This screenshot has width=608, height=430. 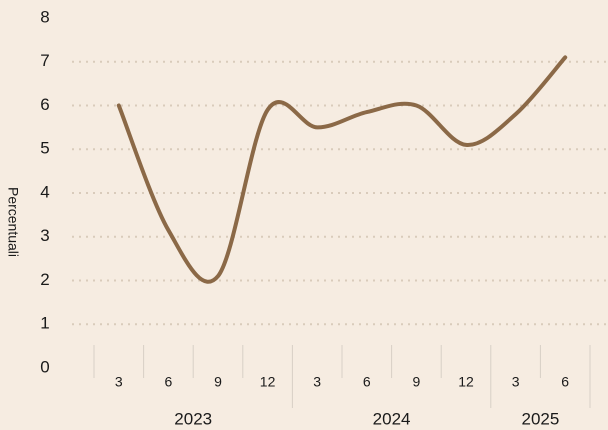 What do you see at coordinates (540, 418) in the screenshot?
I see `x-group-label: 2025` at bounding box center [540, 418].